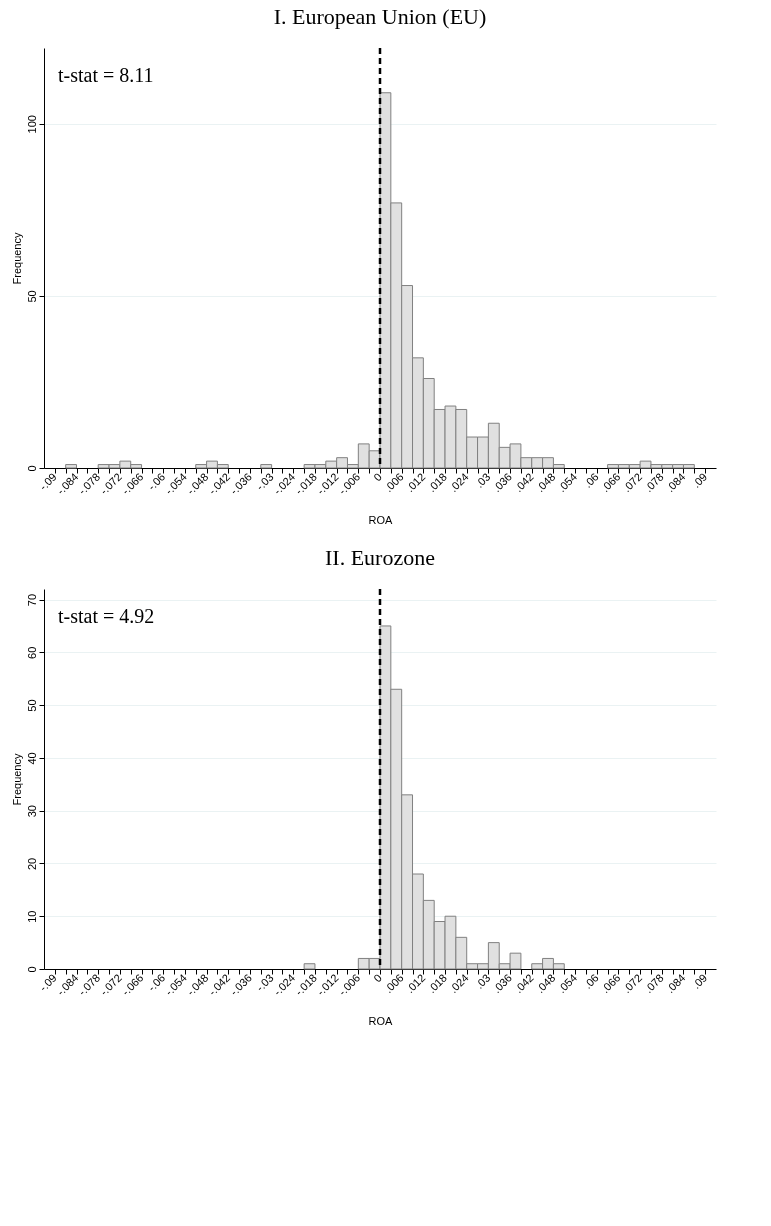 This screenshot has width=771, height=1226. I want to click on y-tick-label: 20, so click(31, 864).